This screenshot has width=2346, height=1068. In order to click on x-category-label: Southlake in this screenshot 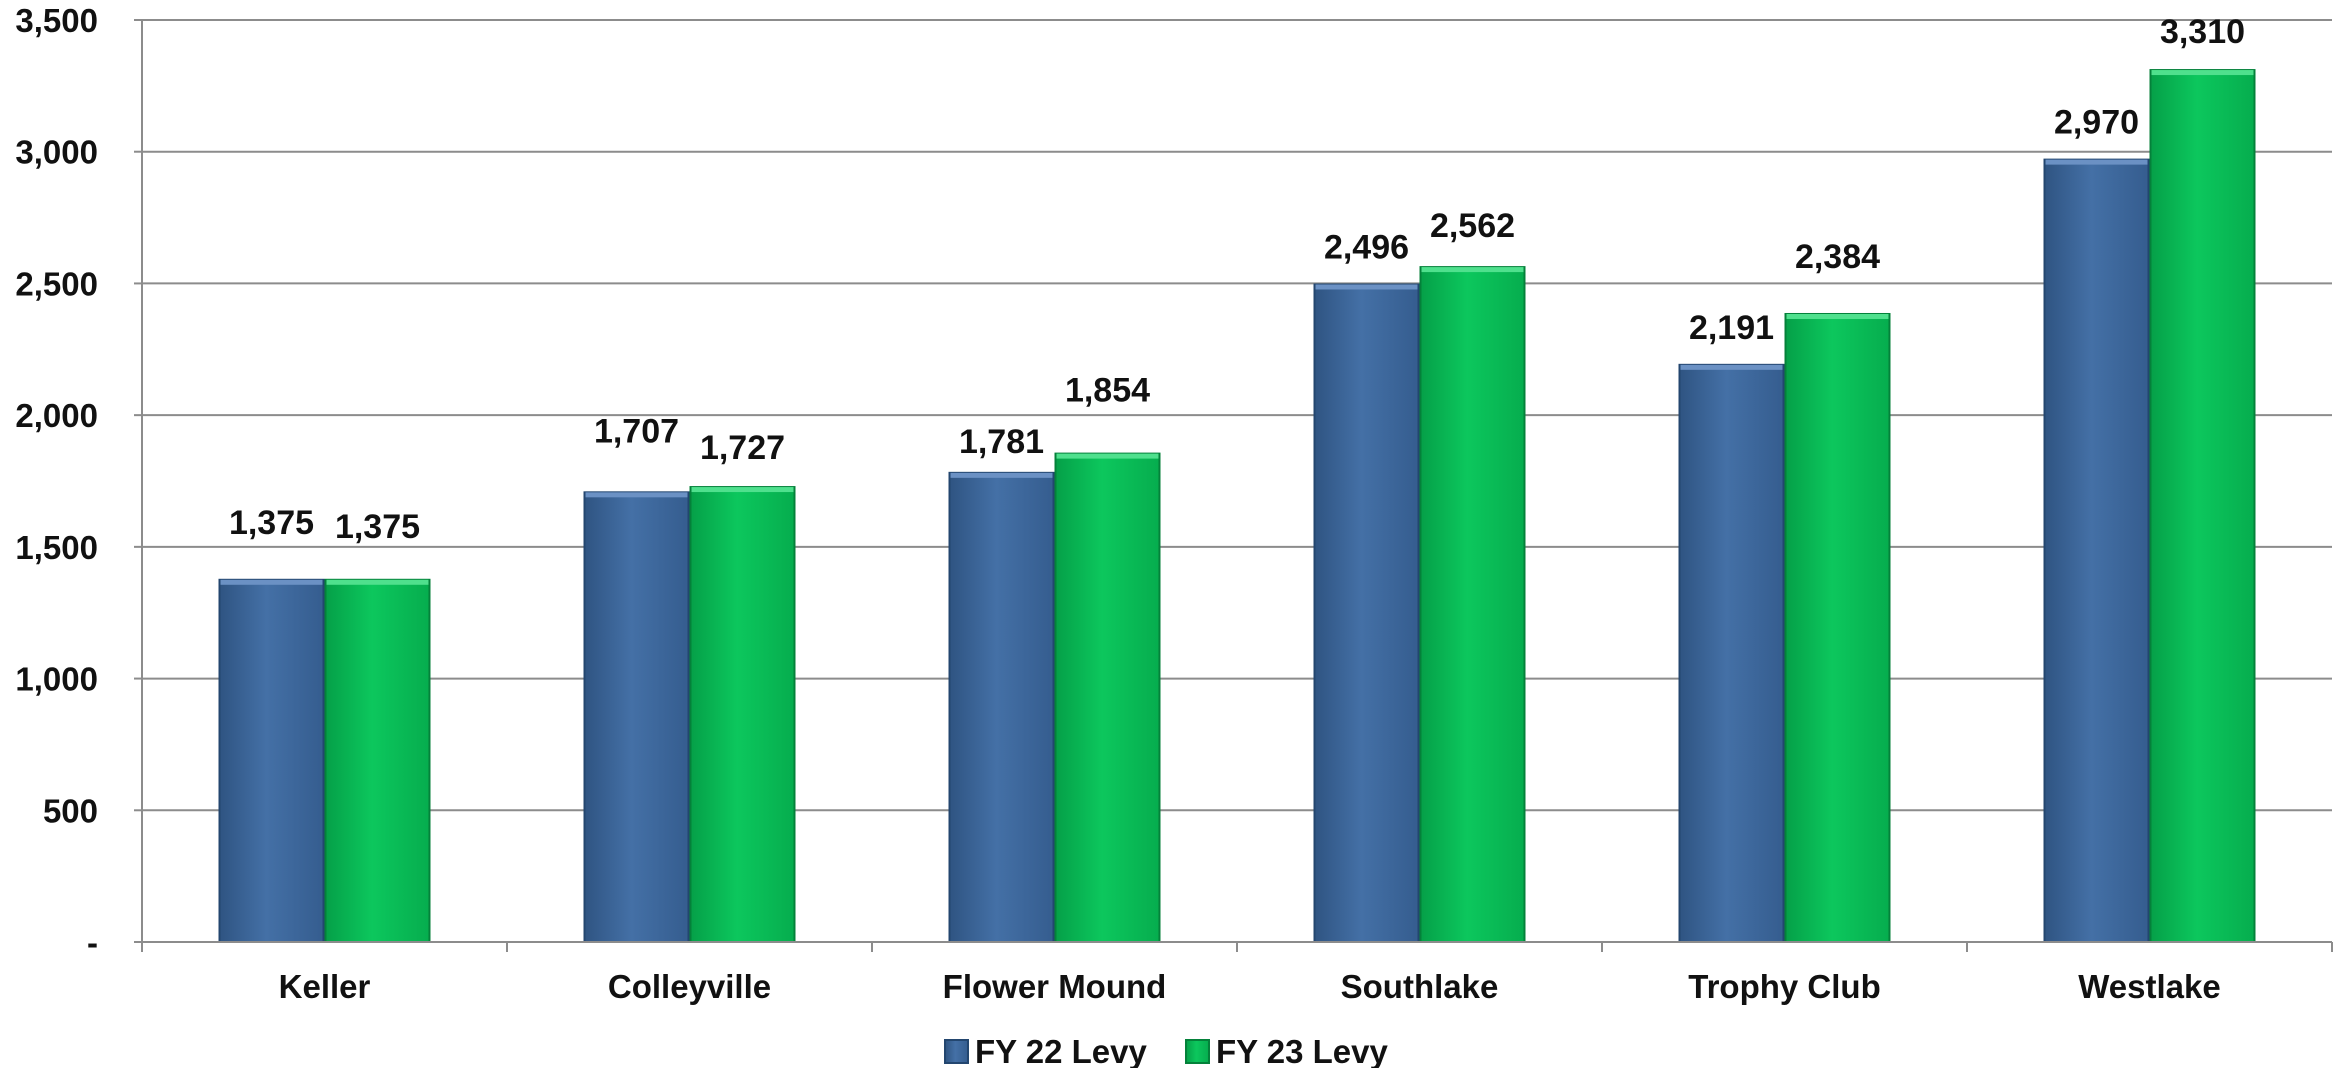, I will do `click(1420, 986)`.